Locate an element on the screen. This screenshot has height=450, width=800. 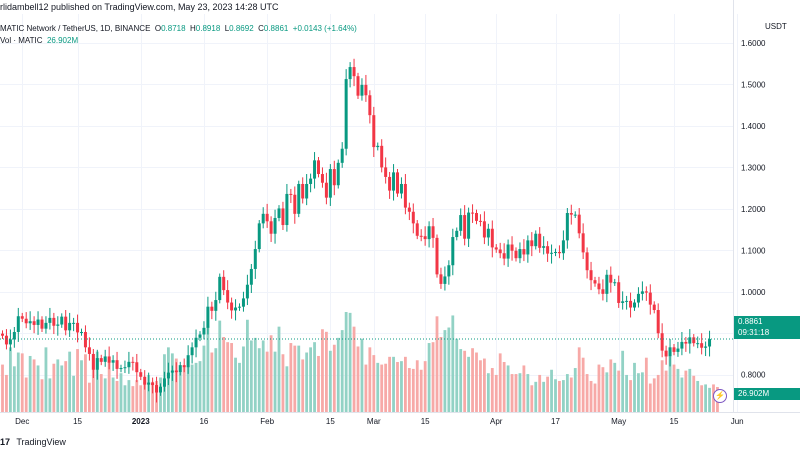
price-tick-label: 0.8000 is located at coordinates (753, 375).